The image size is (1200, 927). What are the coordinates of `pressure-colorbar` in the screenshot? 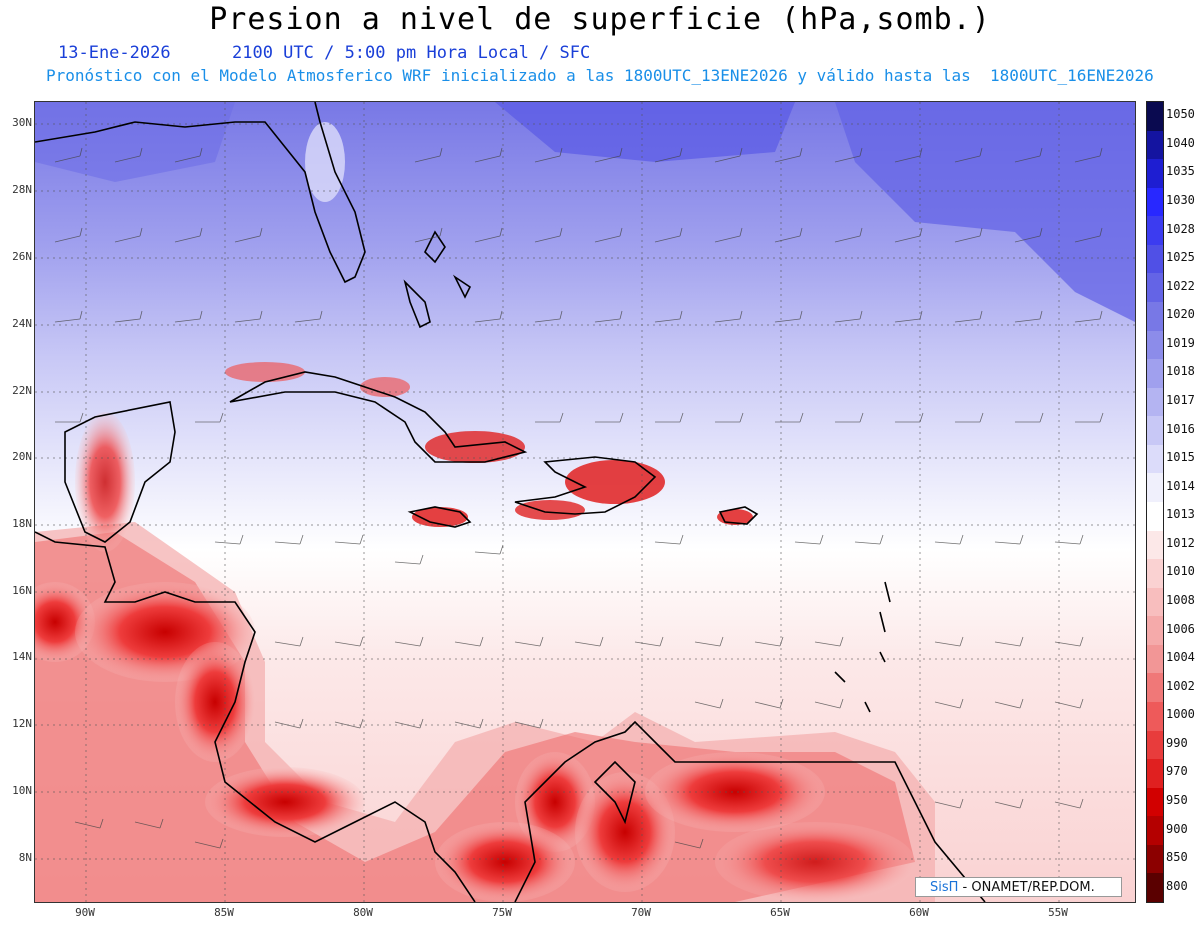 It's located at (1155, 502).